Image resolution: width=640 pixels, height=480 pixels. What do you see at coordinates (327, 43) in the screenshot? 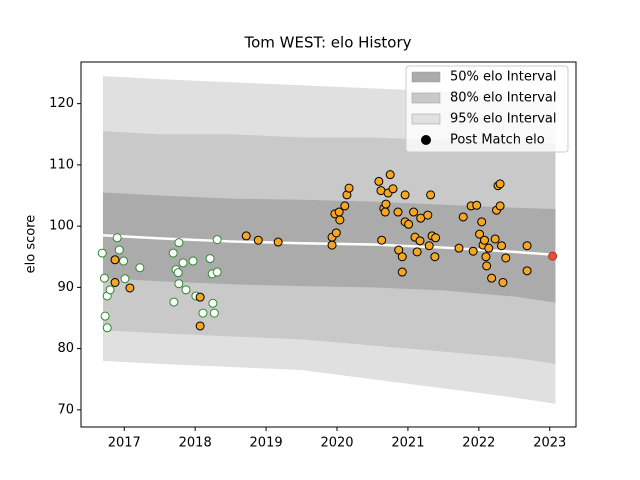
I see `chart-title: Tom WEST: elo History` at bounding box center [327, 43].